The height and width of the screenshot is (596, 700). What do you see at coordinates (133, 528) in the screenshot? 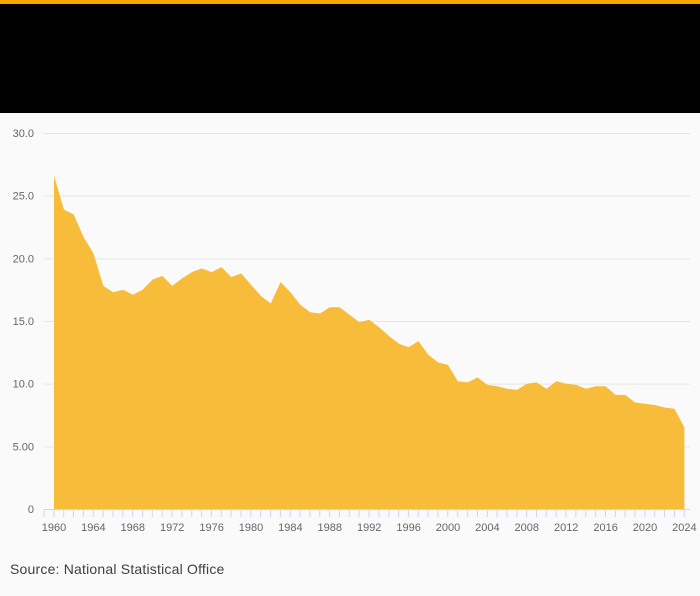
I see `x-axis-label: 1968` at bounding box center [133, 528].